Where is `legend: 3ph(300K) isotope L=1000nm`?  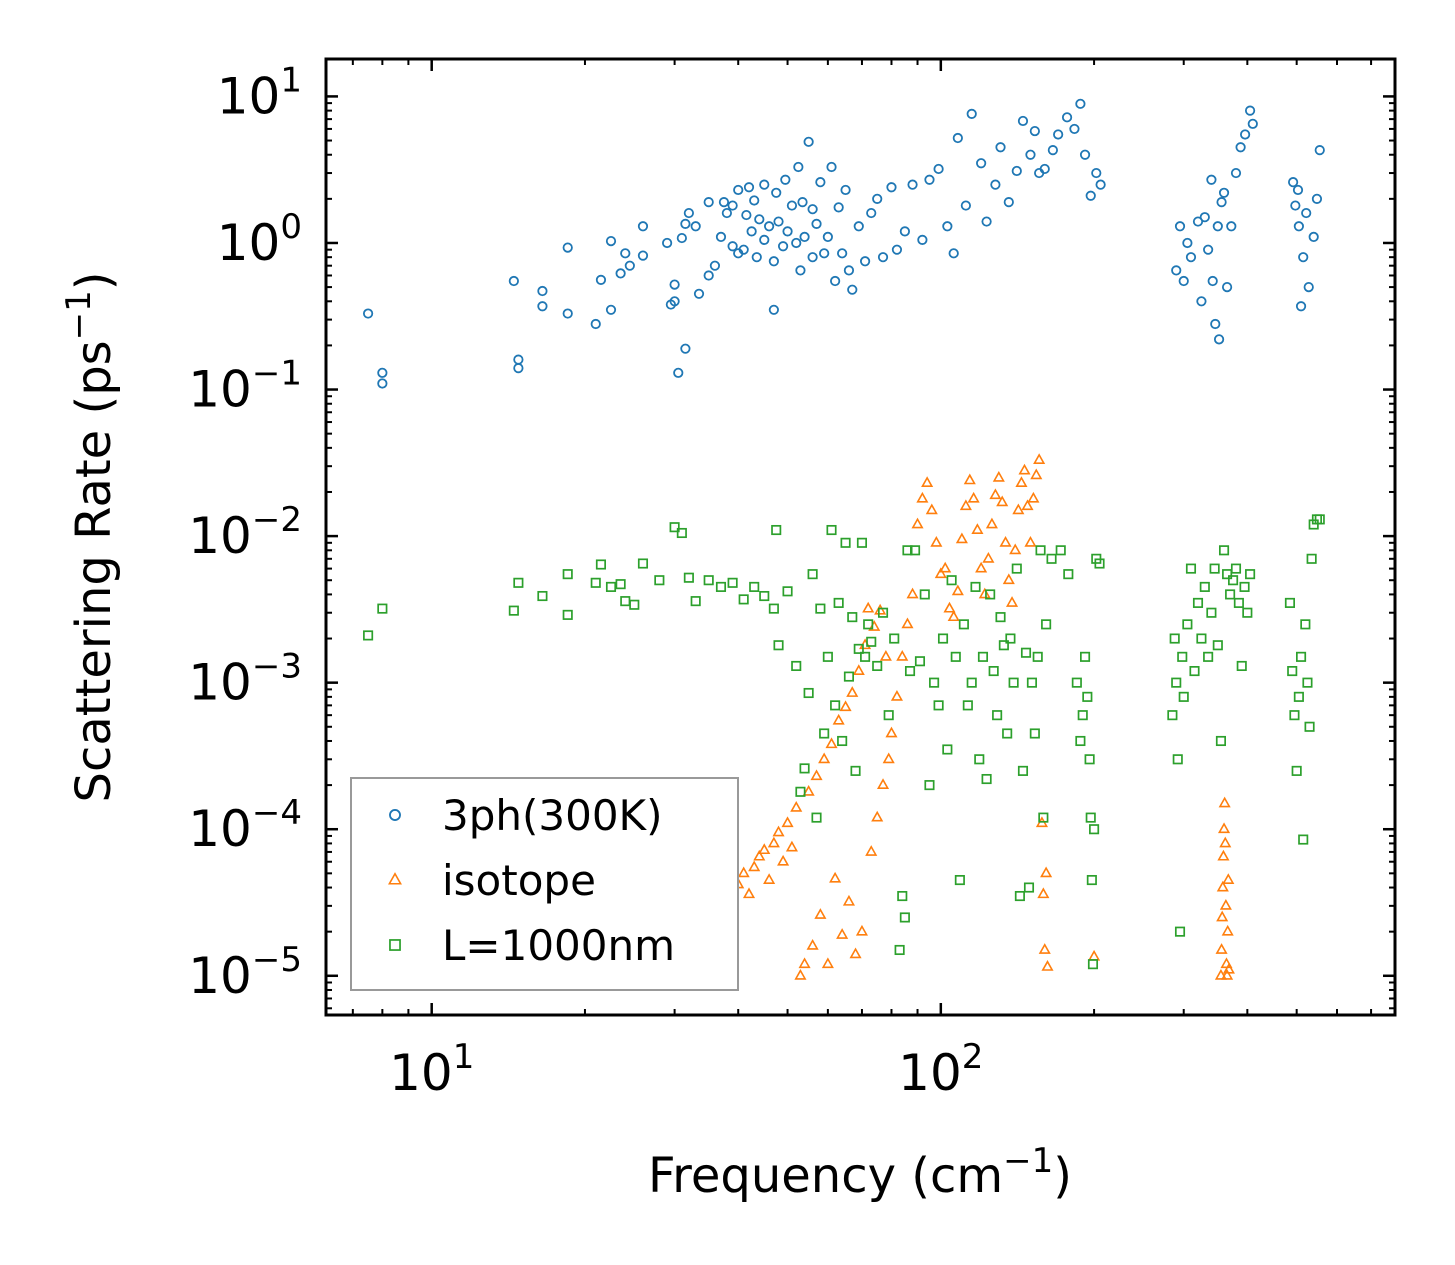
legend: 3ph(300K) isotope L=1000nm is located at coordinates (544, 884).